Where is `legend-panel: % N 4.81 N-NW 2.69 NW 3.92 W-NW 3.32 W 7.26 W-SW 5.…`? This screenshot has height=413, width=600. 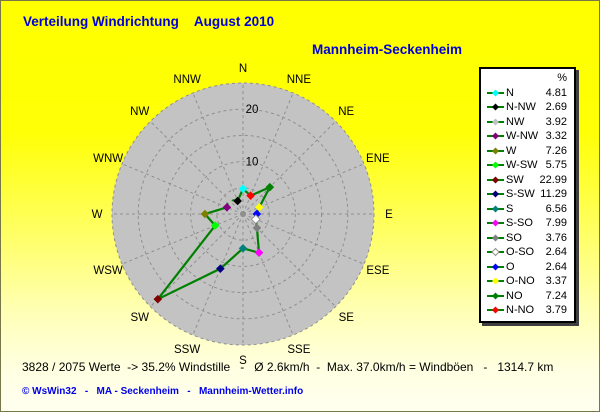
legend-panel: % N 4.81 N-NW 2.69 NW 3.92 W-NW 3.32 W 7.26 W-SW 5.… is located at coordinates (527, 195).